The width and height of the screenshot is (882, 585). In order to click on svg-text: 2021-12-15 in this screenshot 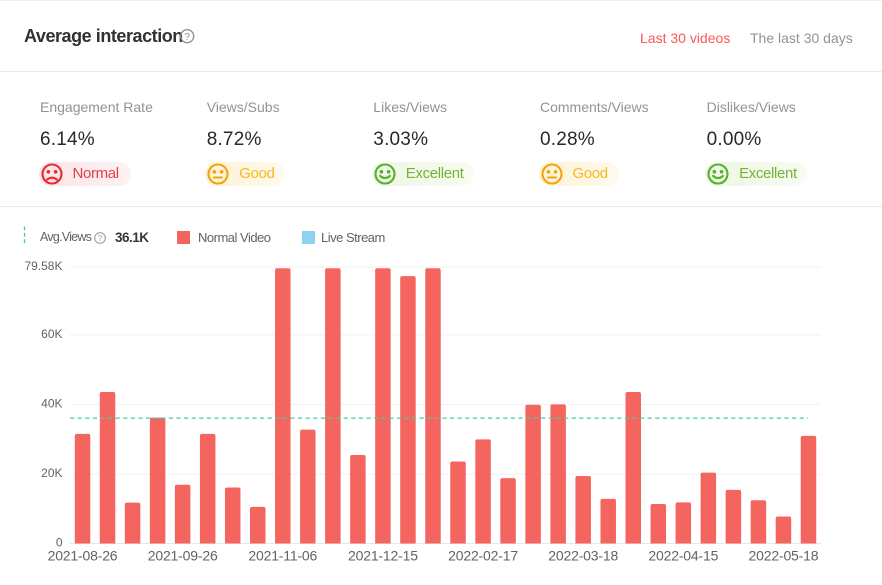, I will do `click(383, 555)`.